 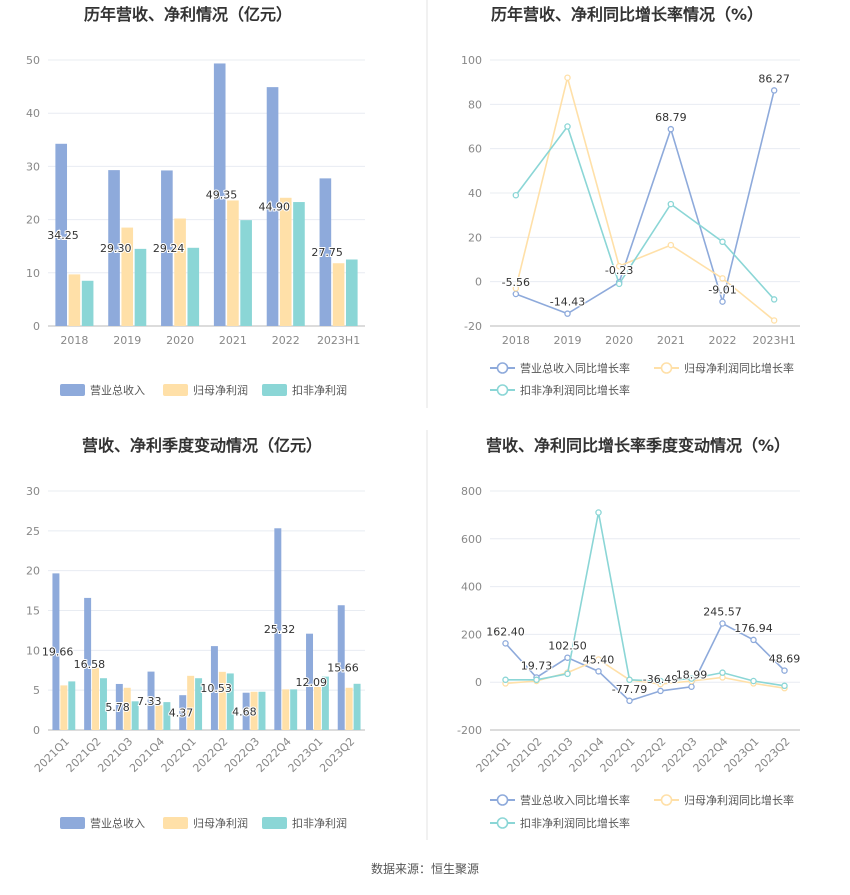 What do you see at coordinates (220, 823) in the screenshot?
I see `legend-label: 归母净利润` at bounding box center [220, 823].